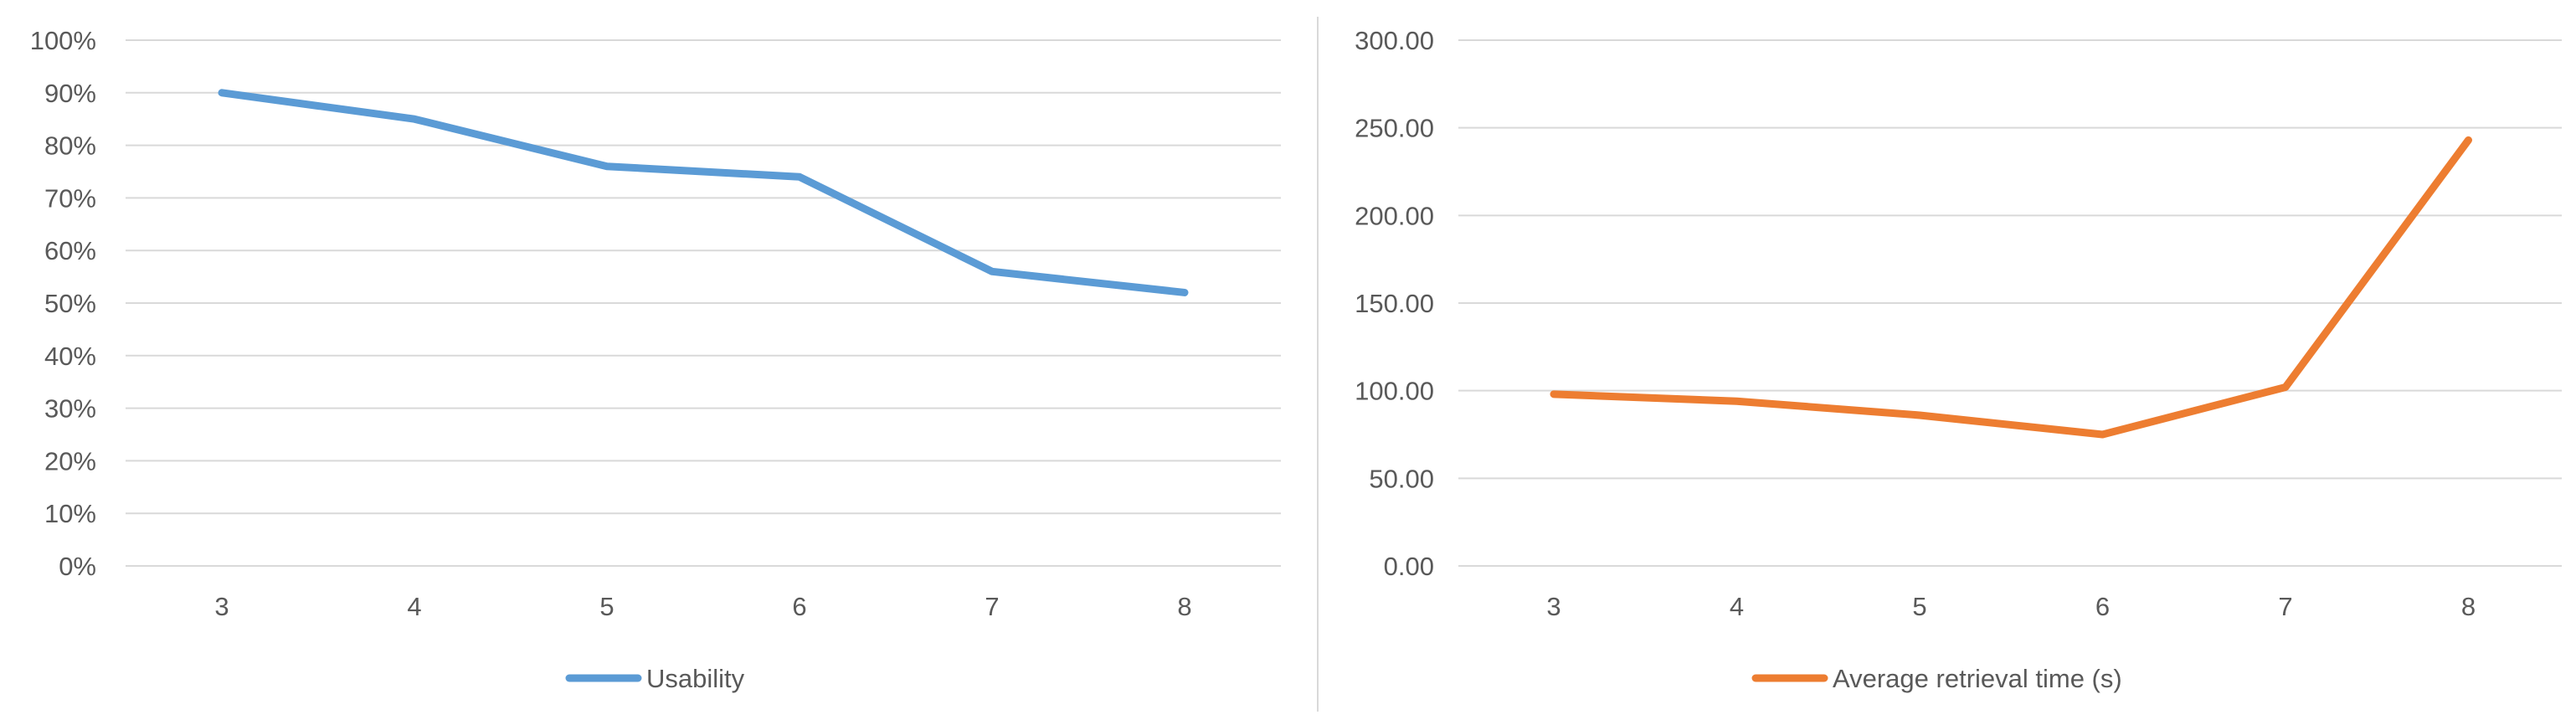 The width and height of the screenshot is (2576, 725). Describe the element at coordinates (1395, 303) in the screenshot. I see `y-tick-label: 150.00` at that location.